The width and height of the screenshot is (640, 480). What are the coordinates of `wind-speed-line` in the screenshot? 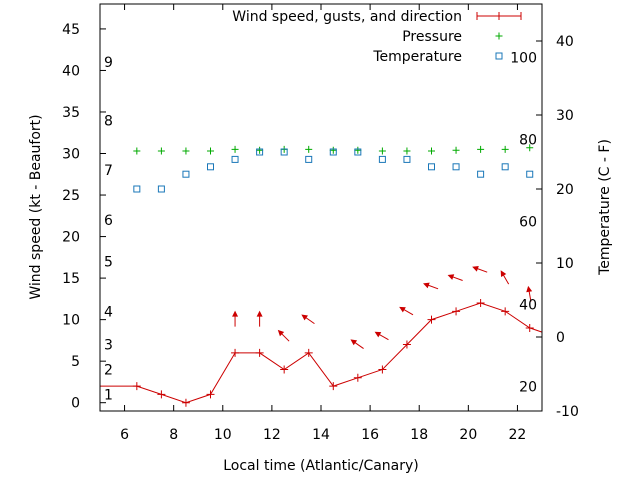 It's located at (321, 353).